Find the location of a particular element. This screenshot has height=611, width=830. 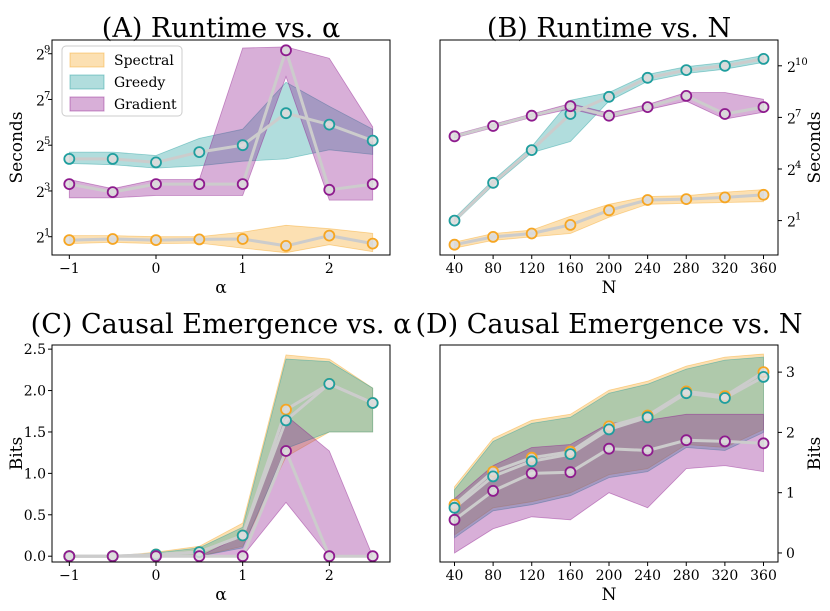

legend-label-gradient: Gradient is located at coordinates (145, 105).